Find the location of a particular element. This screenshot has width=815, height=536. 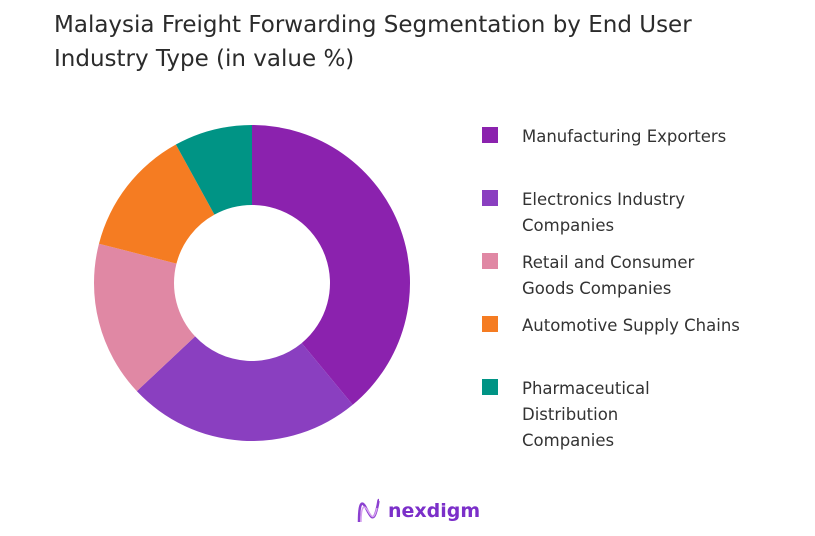

nexdigm-logo-icon is located at coordinates (368, 510).